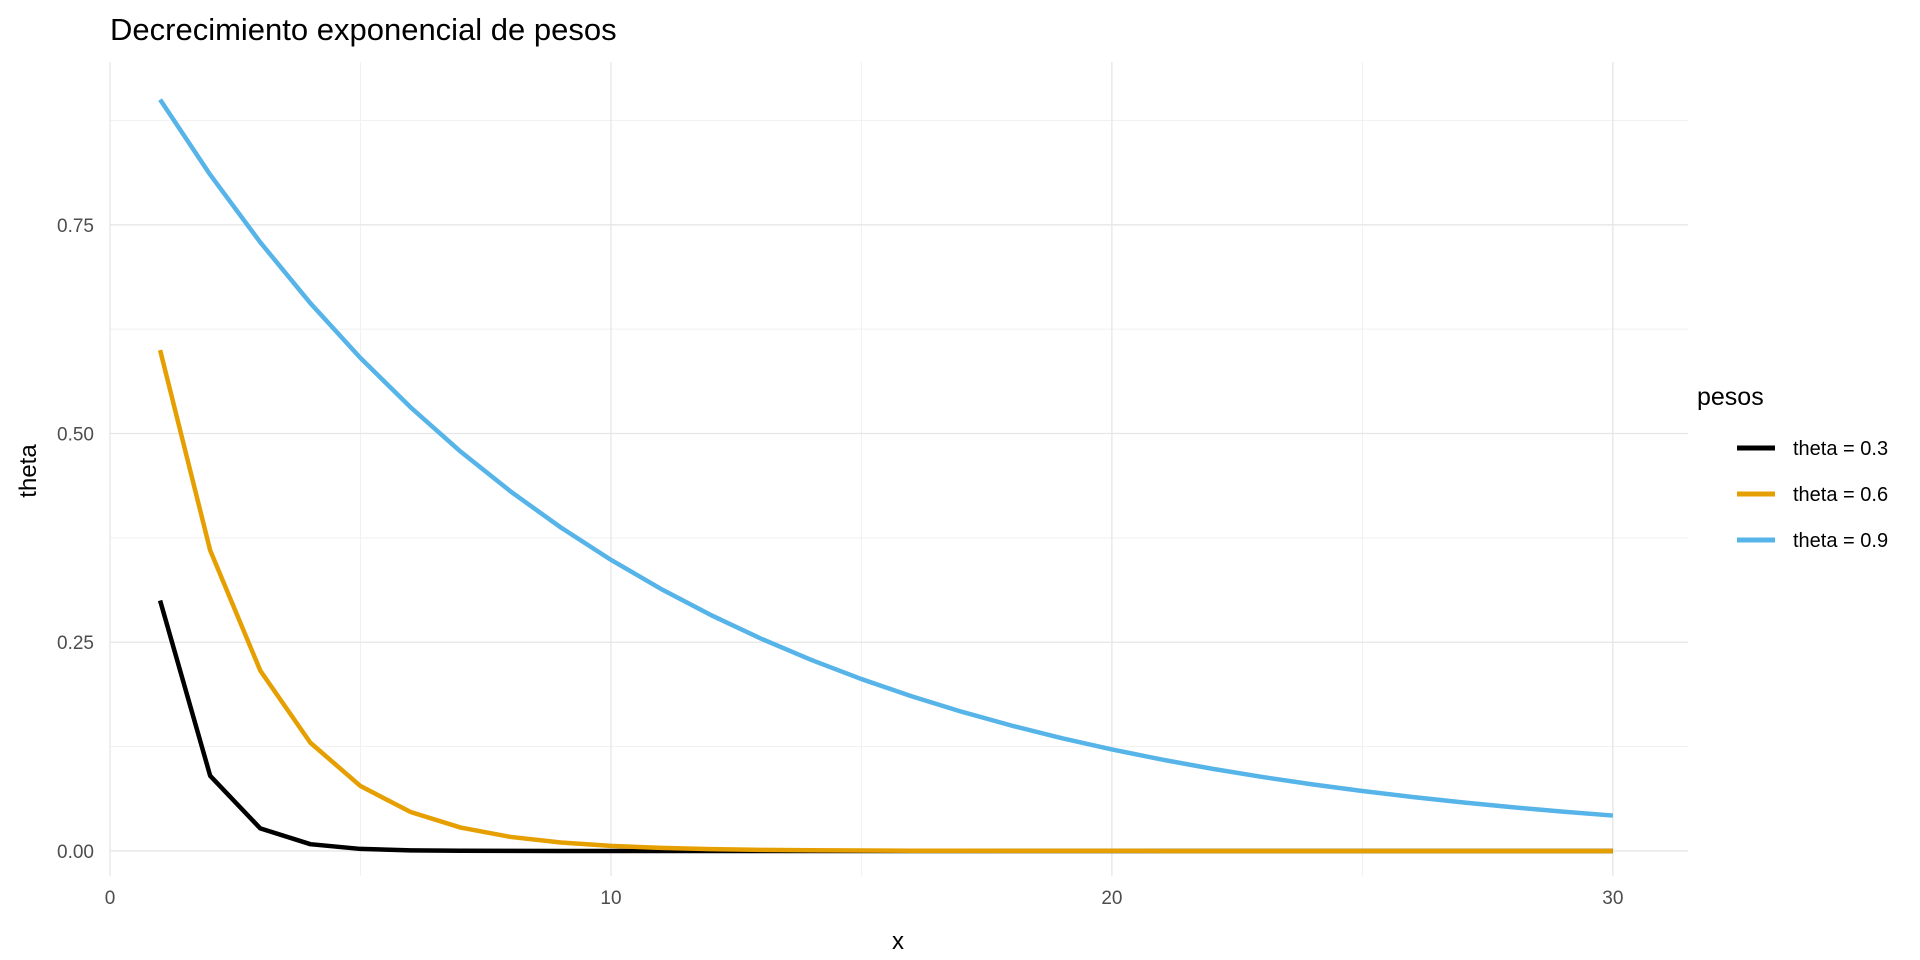 The image size is (1920, 960). What do you see at coordinates (1840, 449) in the screenshot?
I see `legend-label-1: theta = 0.3` at bounding box center [1840, 449].